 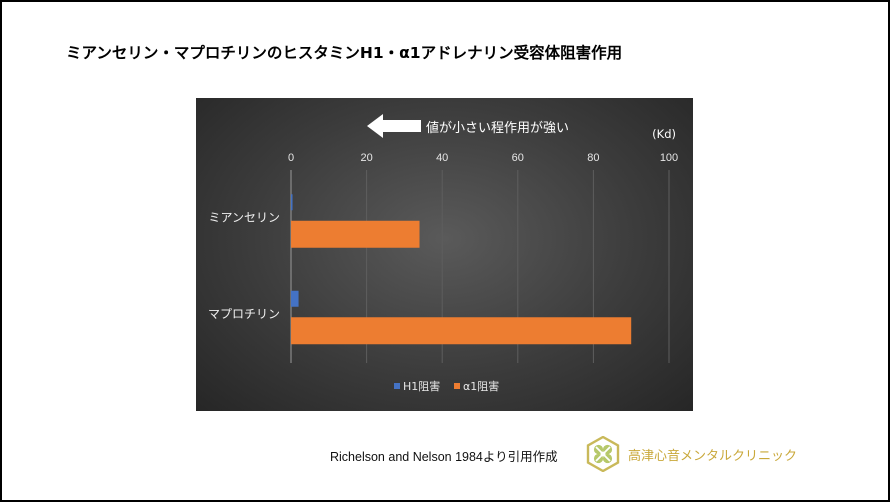 I want to click on category-label: ミアンセリン, so click(x=244, y=217).